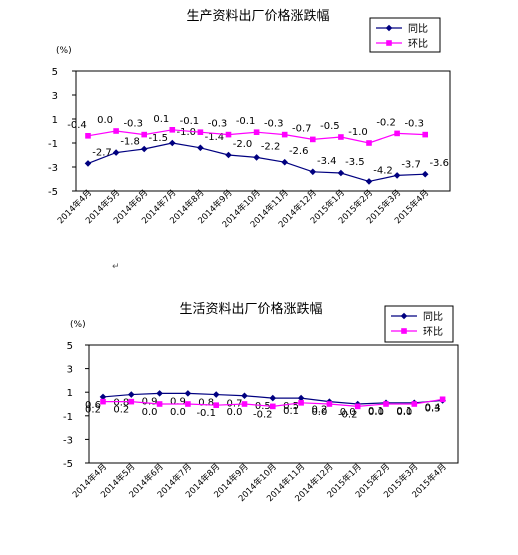  I want to click on data-label: -2.0, so click(243, 144).